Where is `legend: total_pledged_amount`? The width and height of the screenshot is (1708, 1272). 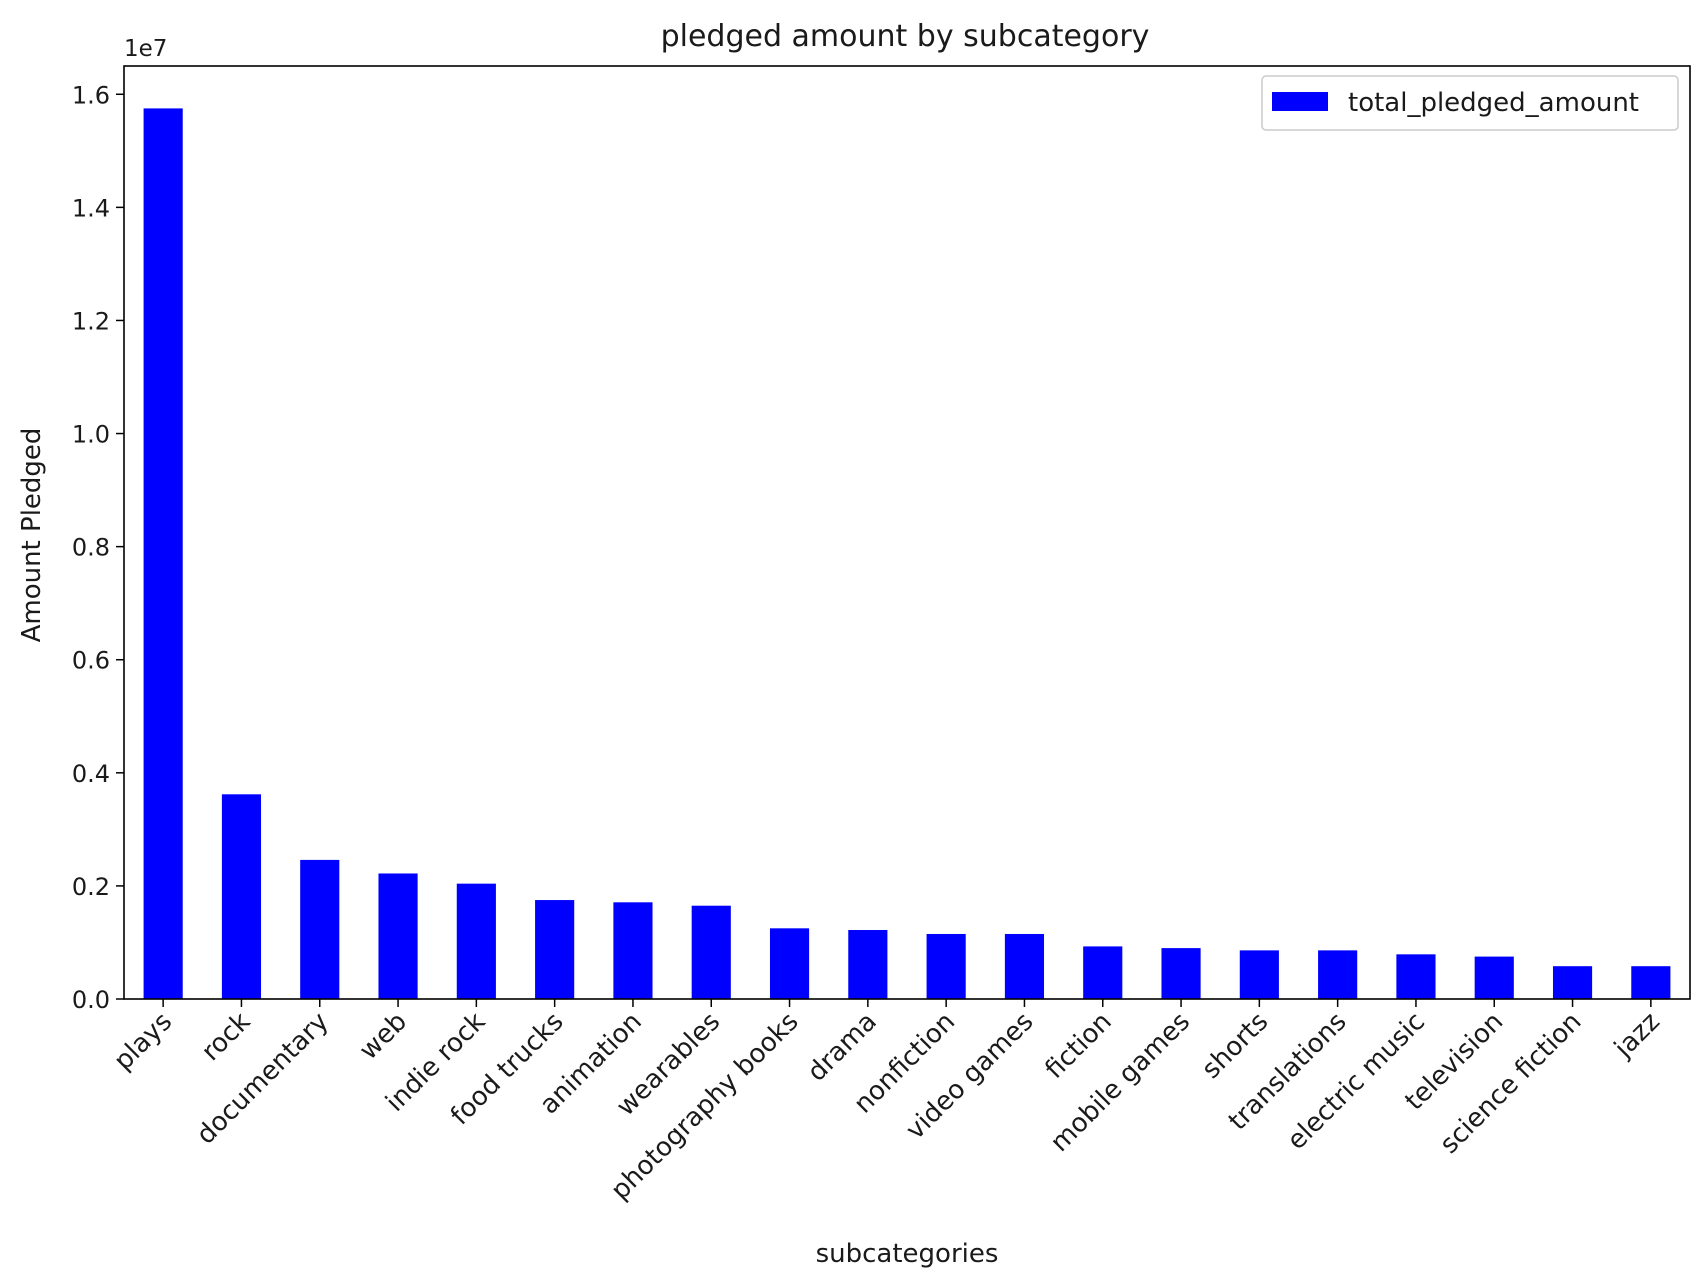 legend: total_pledged_amount is located at coordinates (1470, 103).